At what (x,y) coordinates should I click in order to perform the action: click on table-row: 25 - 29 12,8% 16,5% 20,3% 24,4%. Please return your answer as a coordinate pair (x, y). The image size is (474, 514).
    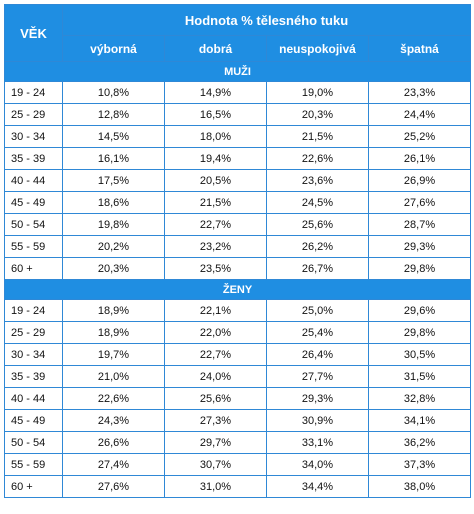
    Looking at the image, I should click on (238, 114).